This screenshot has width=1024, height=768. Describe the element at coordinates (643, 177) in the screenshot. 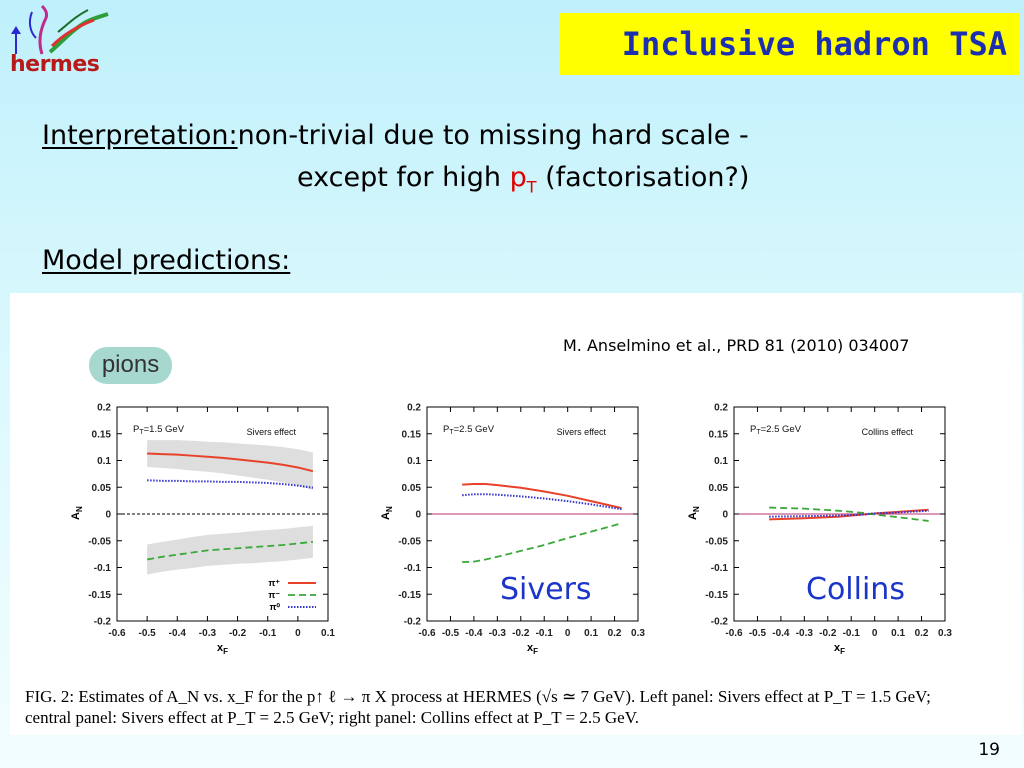

I see `interpretation-text-2-post: (factorisation?)` at that location.